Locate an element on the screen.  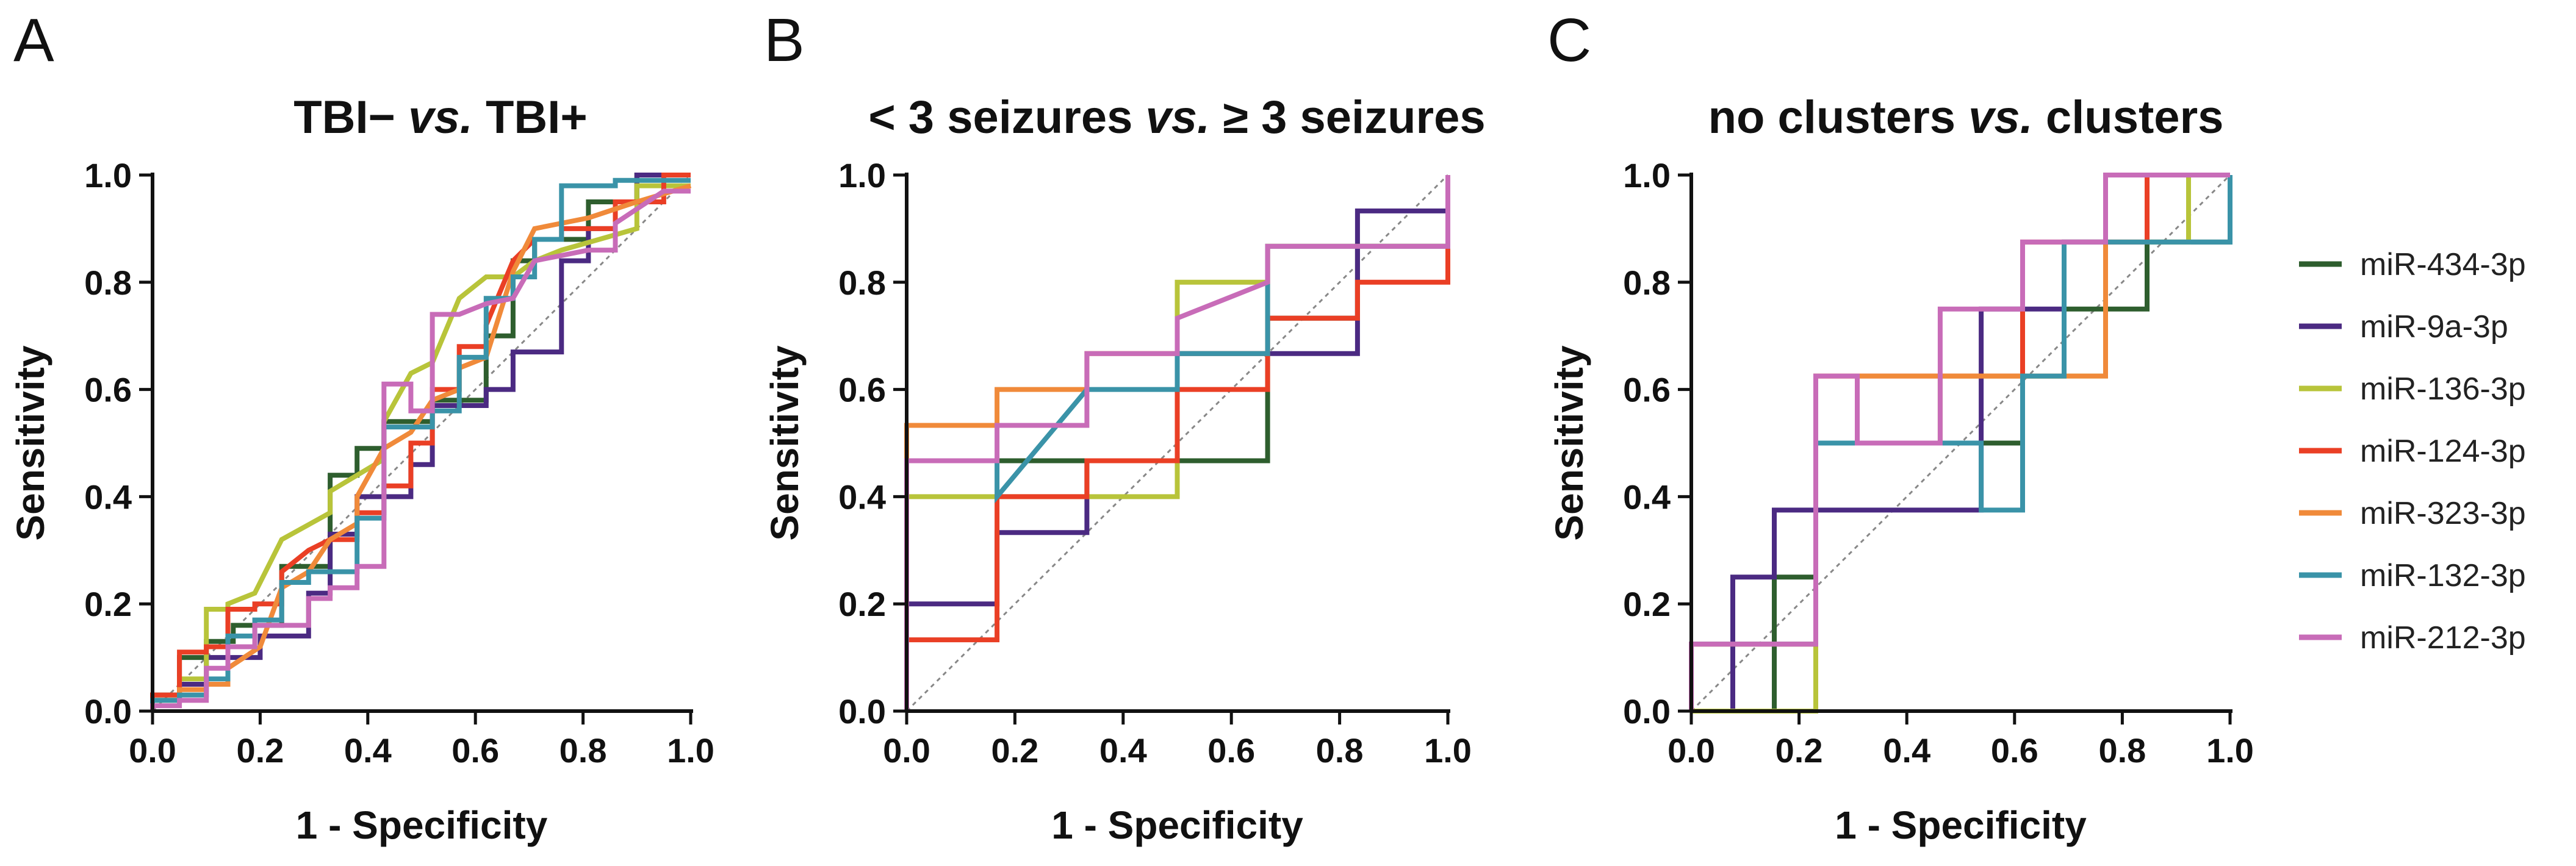
title-part: TBI+ is located at coordinates (530, 117).